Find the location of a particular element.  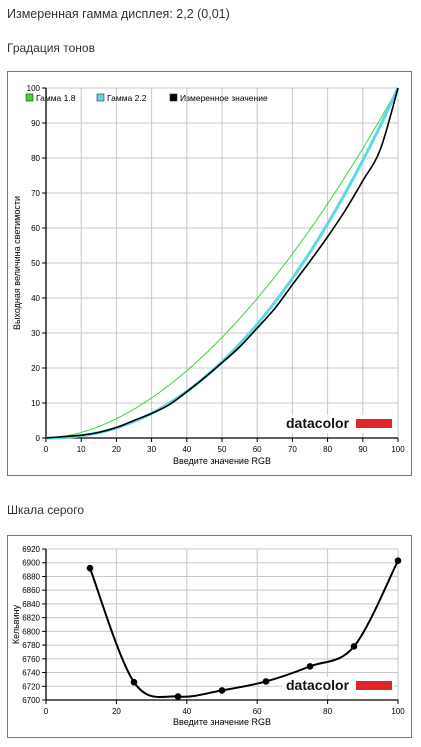

y-tick-label: 6880 is located at coordinates (31, 576).